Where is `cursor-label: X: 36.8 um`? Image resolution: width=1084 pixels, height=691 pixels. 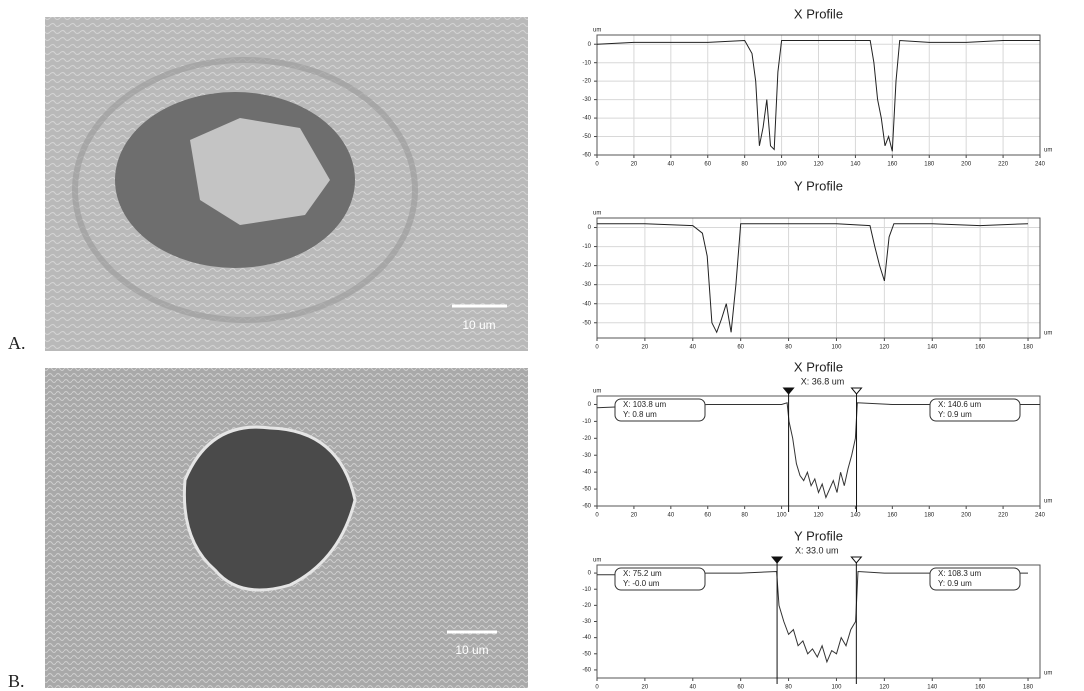
cursor-label: X: 36.8 um is located at coordinates (823, 381).